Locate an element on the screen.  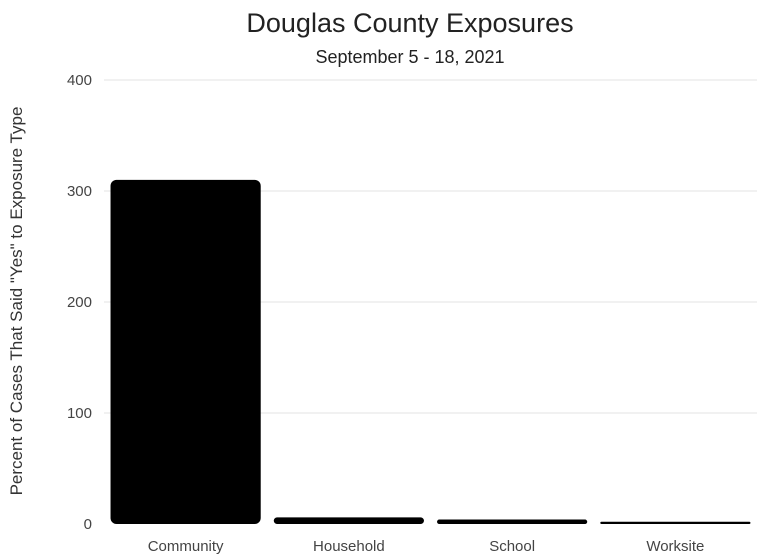
y-tick-label: 300 is located at coordinates (79, 191).